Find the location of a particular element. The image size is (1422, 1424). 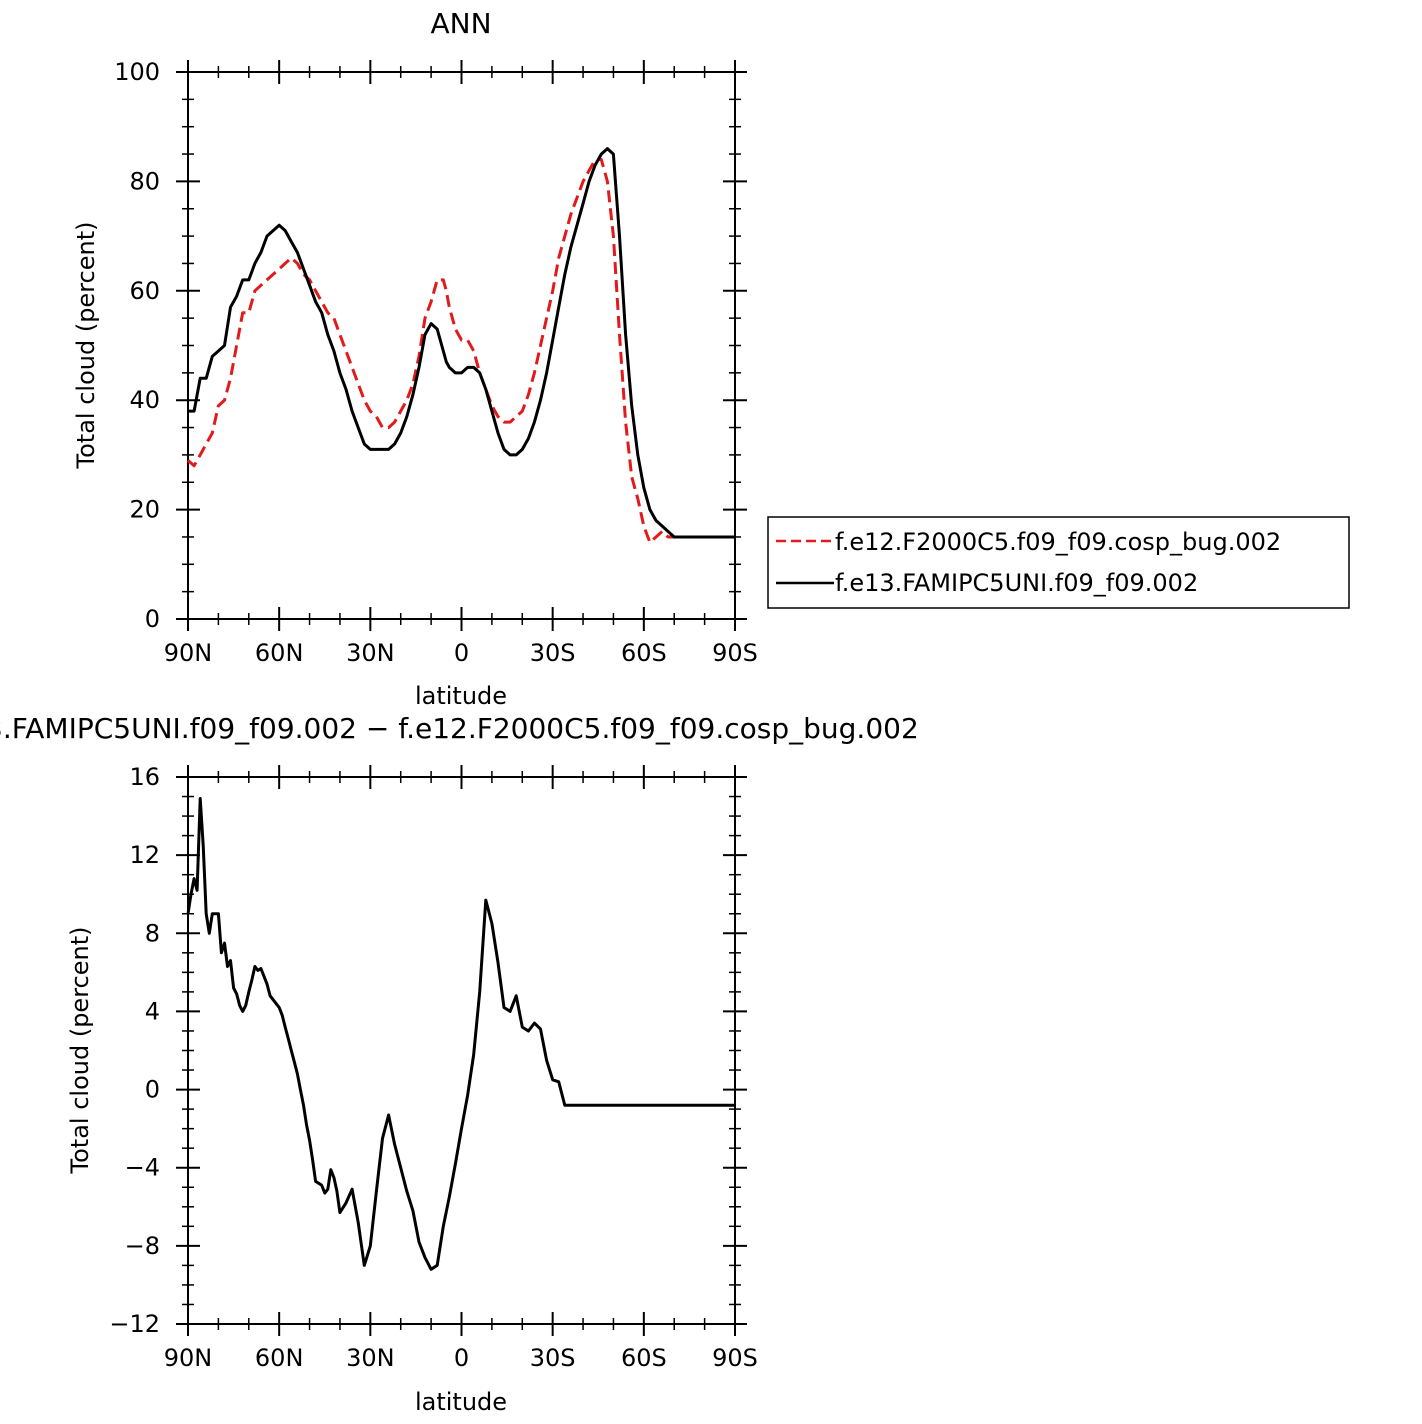

series-line-red-dashed is located at coordinates (461, 351).